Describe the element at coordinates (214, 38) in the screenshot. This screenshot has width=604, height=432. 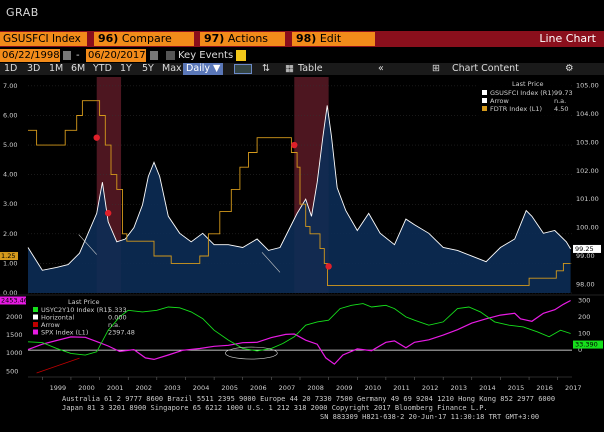
I see `actions-menu-number: 97)` at that location.